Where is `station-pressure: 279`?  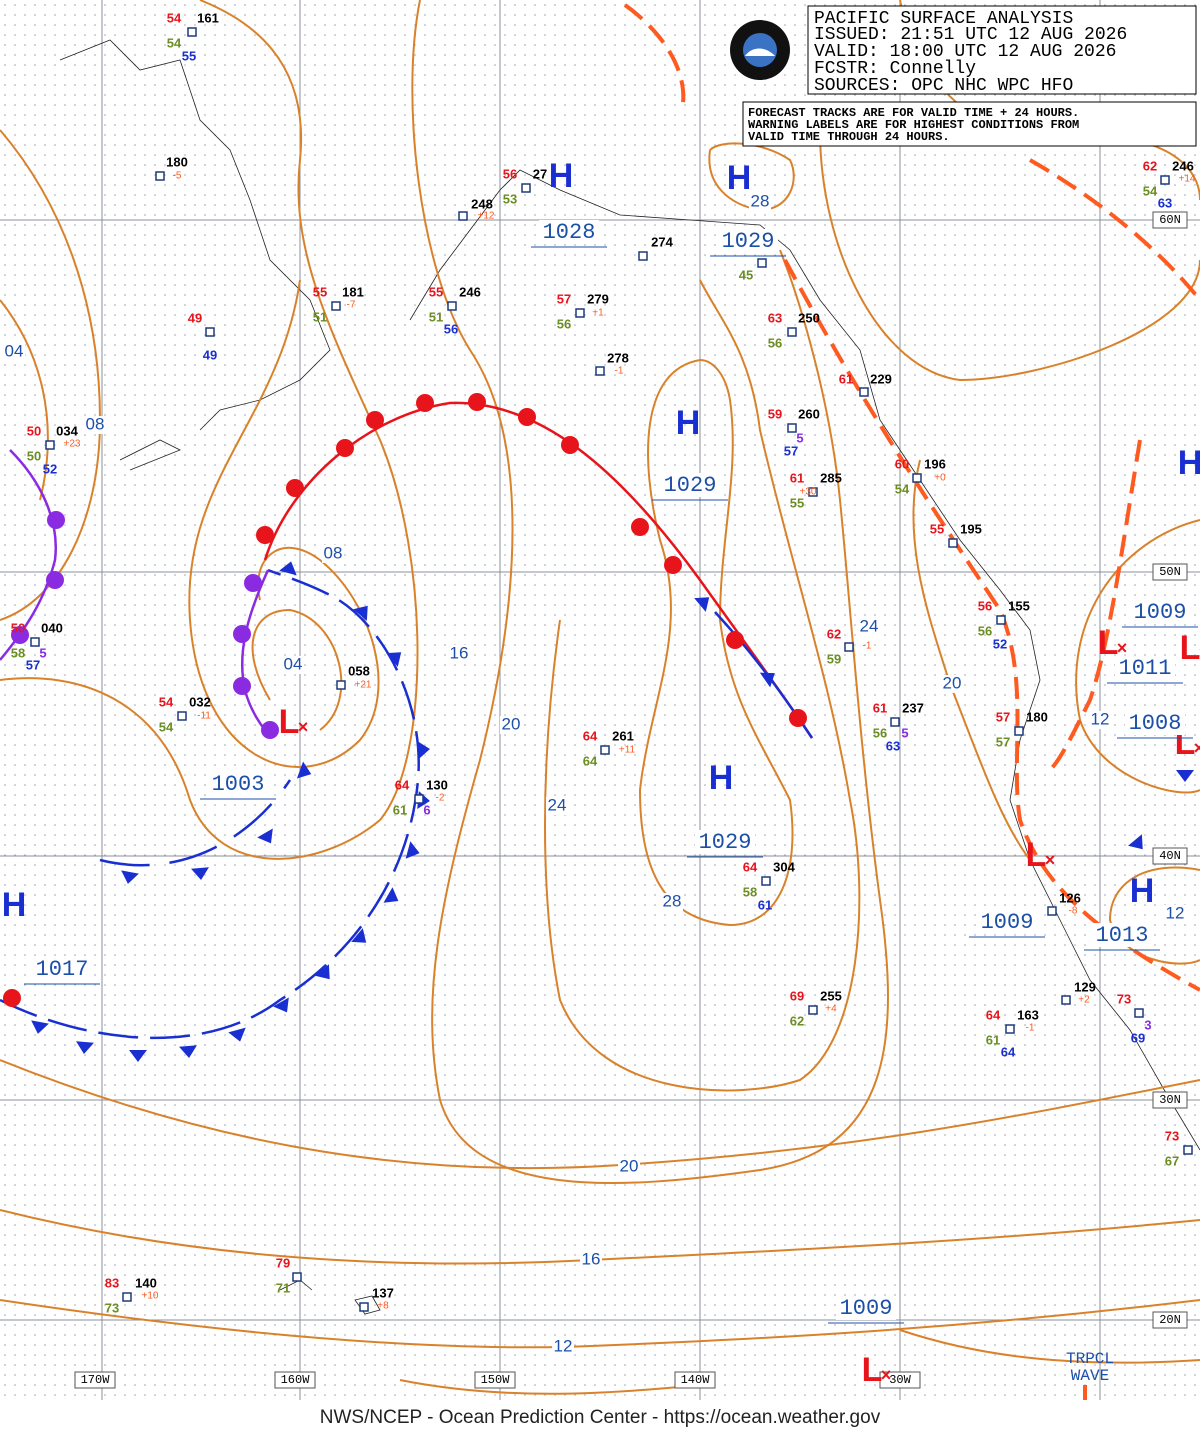 station-pressure: 279 is located at coordinates (598, 298).